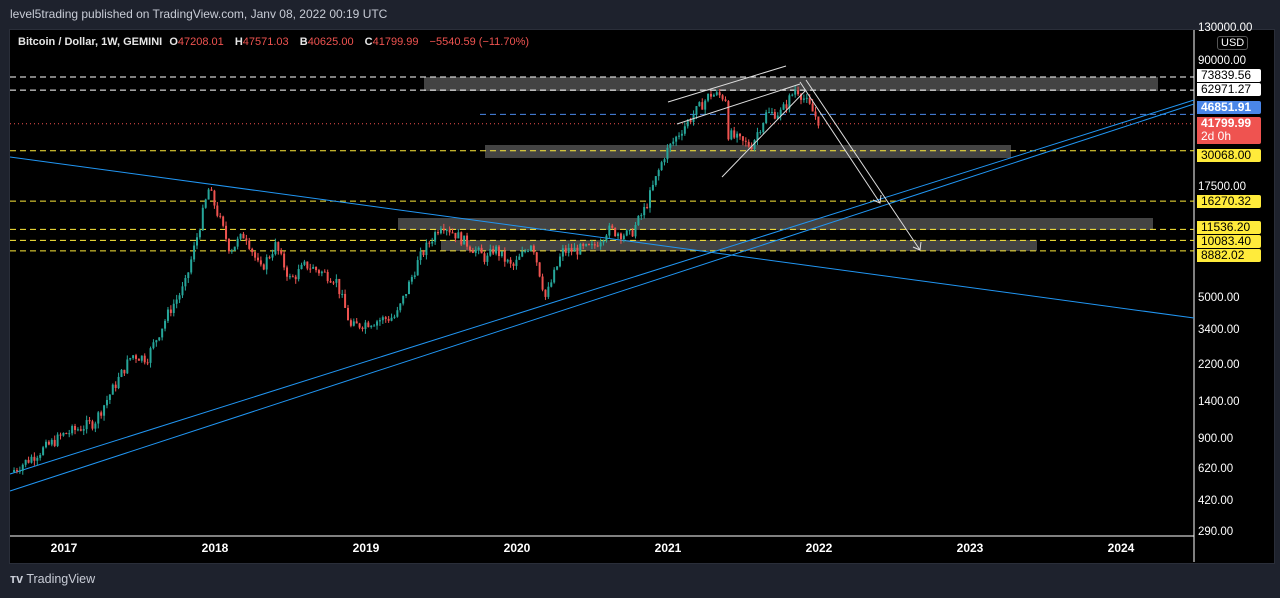 The height and width of the screenshot is (598, 1280). Describe the element at coordinates (748, 151) in the screenshot. I see `support-resistance-zone` at that location.